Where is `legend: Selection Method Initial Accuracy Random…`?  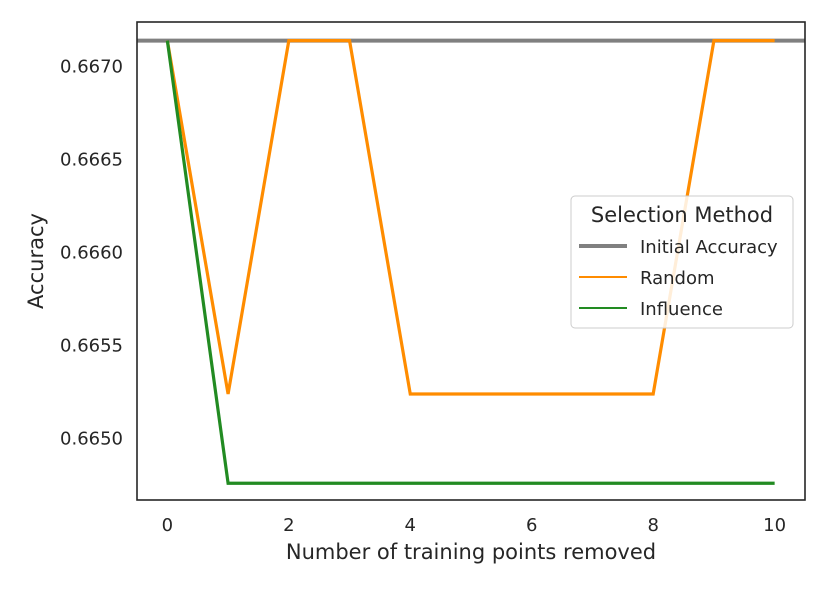 legend: Selection Method Initial Accuracy Random… is located at coordinates (682, 262).